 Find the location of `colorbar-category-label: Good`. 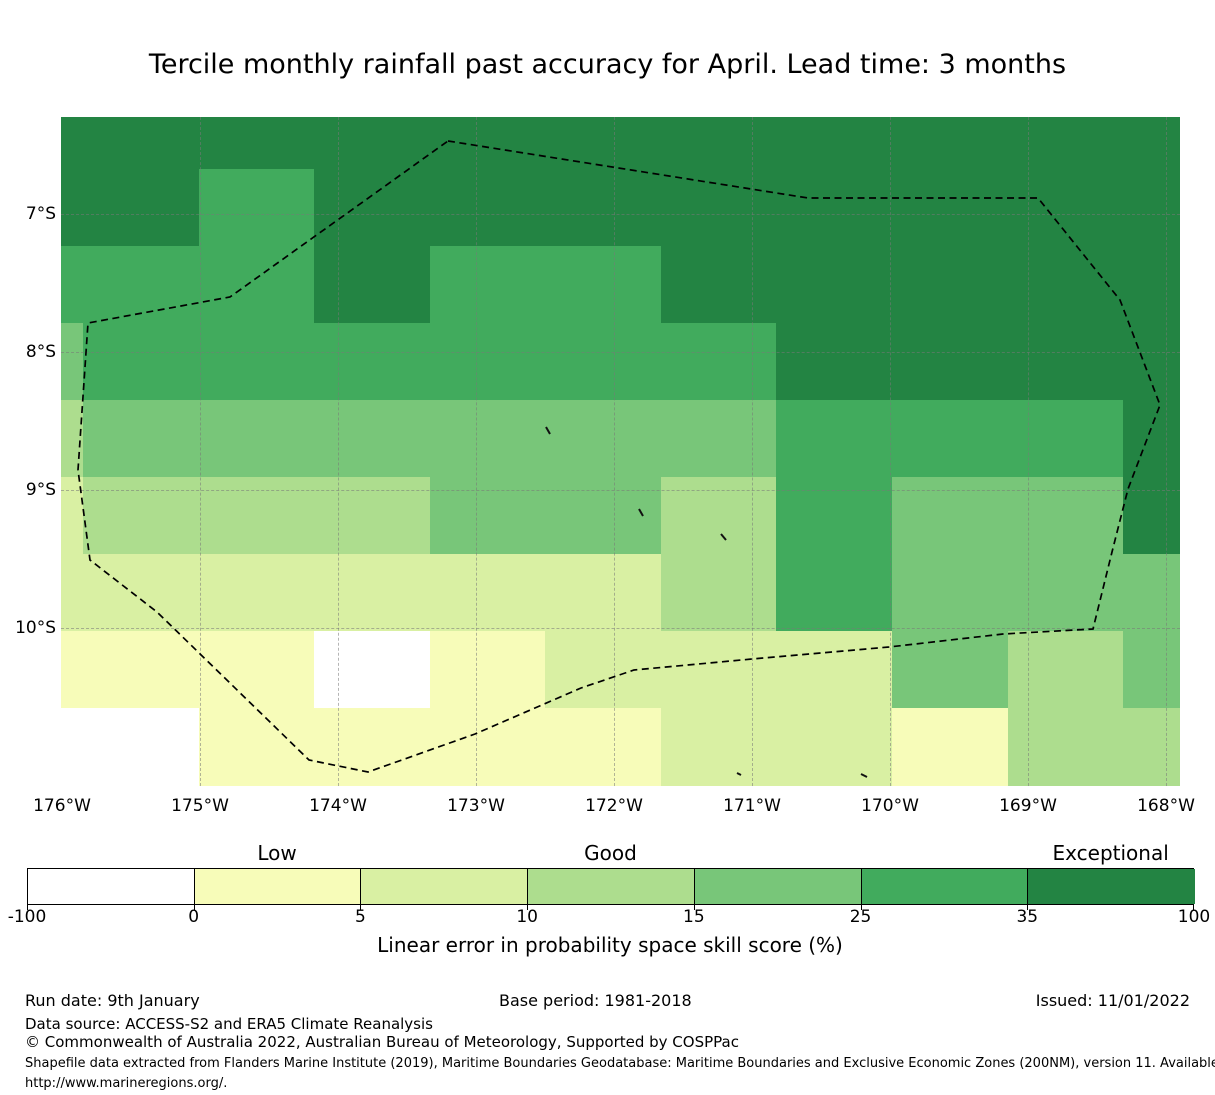

colorbar-category-label: Good is located at coordinates (610, 853).